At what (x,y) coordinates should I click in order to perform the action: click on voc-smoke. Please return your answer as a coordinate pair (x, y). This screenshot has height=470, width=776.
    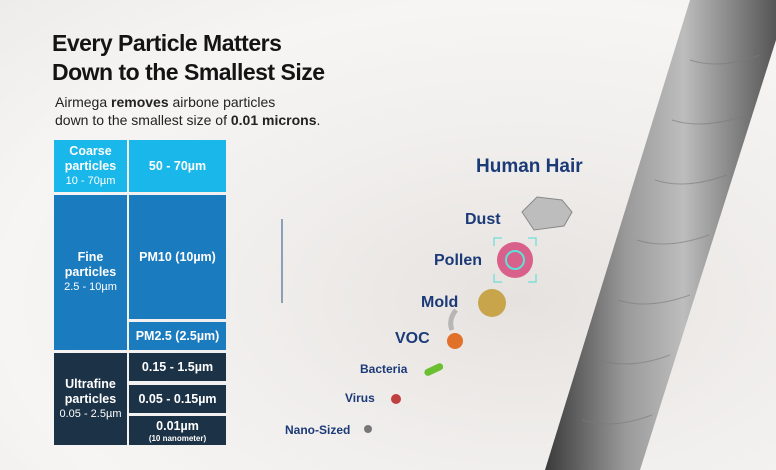
    Looking at the image, I should click on (453, 319).